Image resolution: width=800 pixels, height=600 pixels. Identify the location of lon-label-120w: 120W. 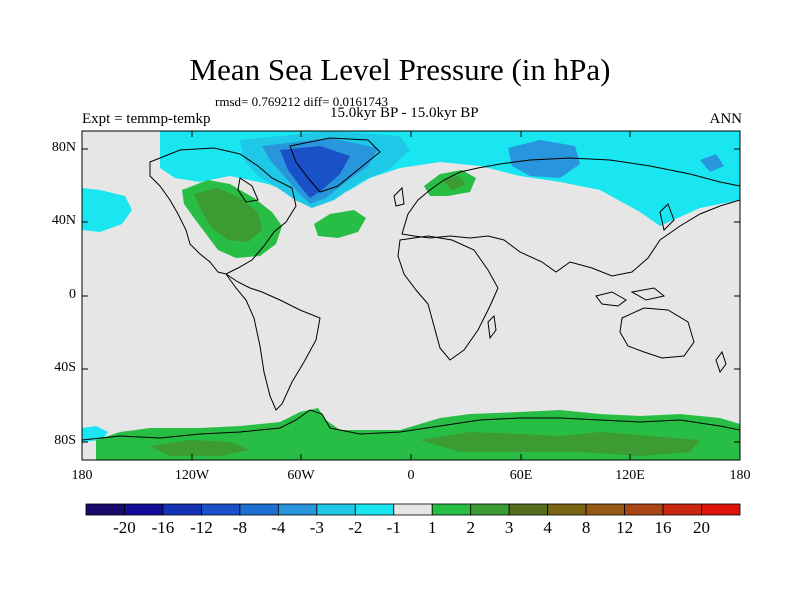
(192, 475).